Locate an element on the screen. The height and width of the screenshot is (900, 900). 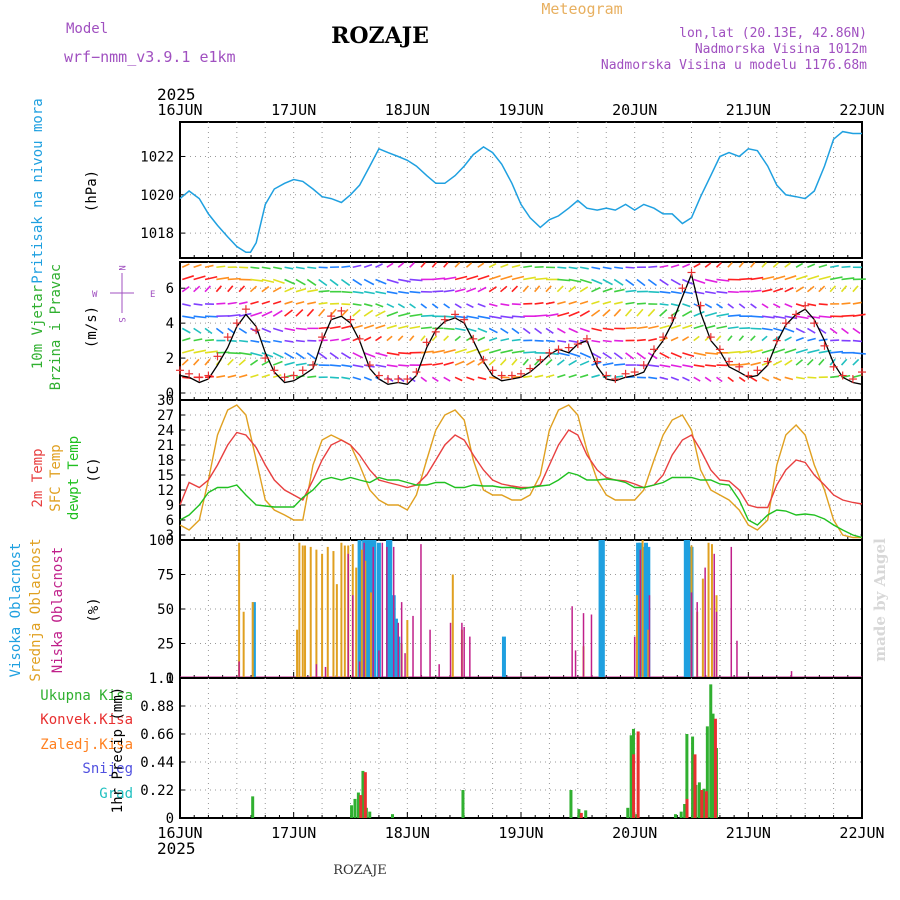
time-axis-bottom: 16JUN 17JUN 18JUN 19JUN 20JUN 21JUN 22JUN is located at coordinates (520, 833).